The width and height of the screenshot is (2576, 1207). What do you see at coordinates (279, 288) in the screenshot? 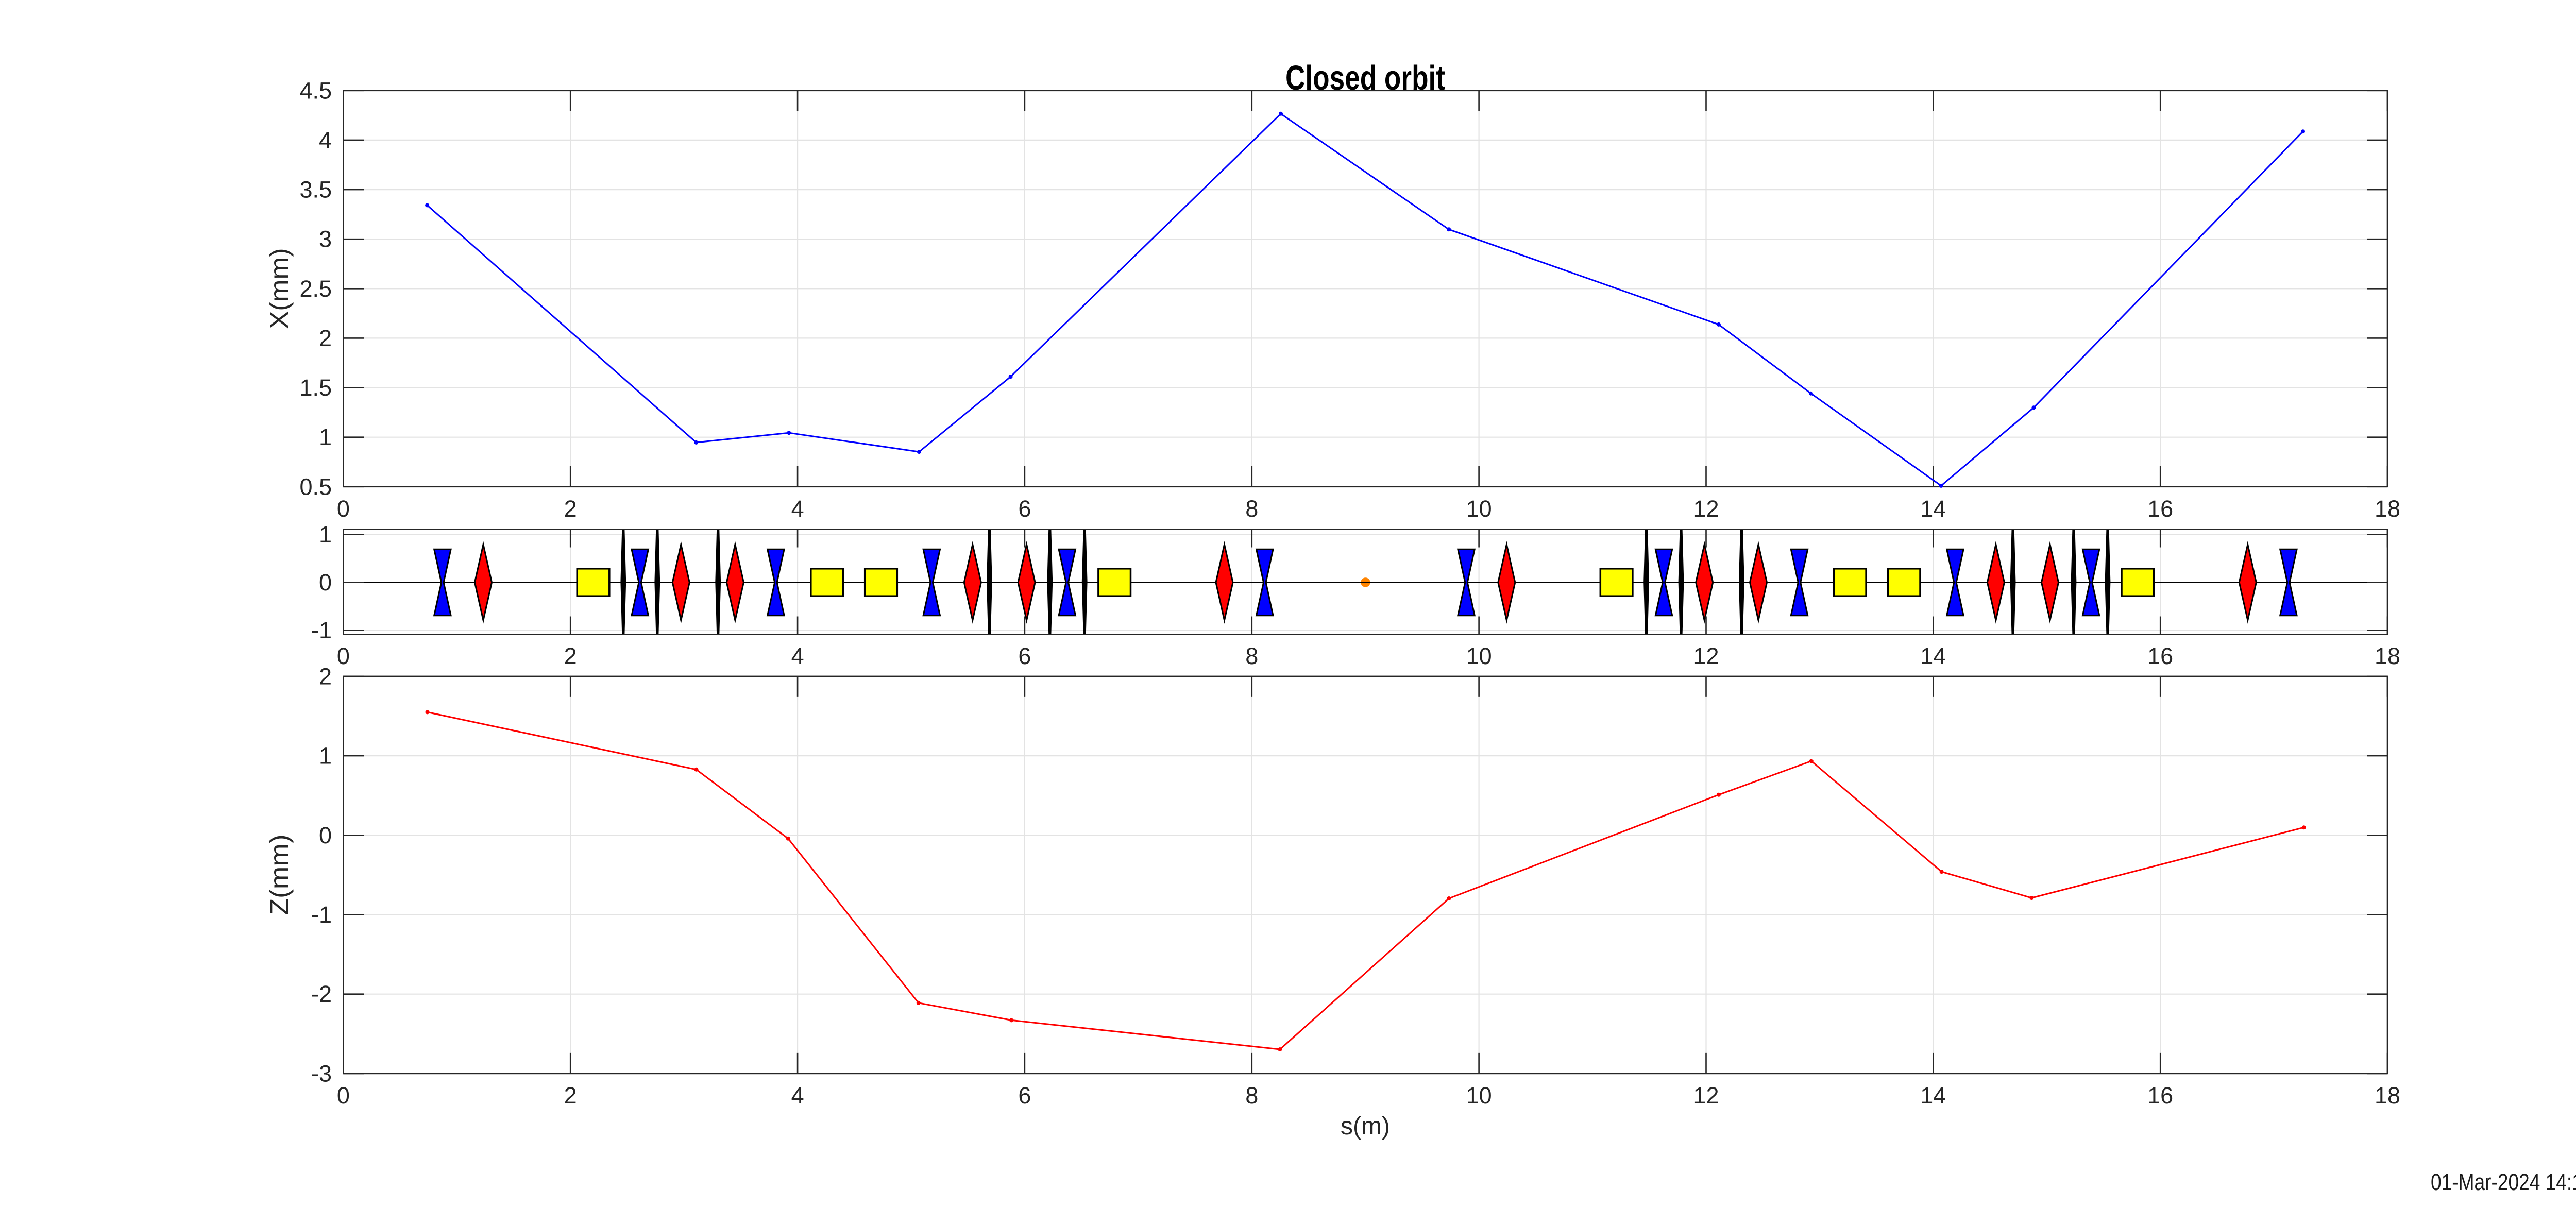
I see `svg-text: X(mm)` at bounding box center [279, 288].